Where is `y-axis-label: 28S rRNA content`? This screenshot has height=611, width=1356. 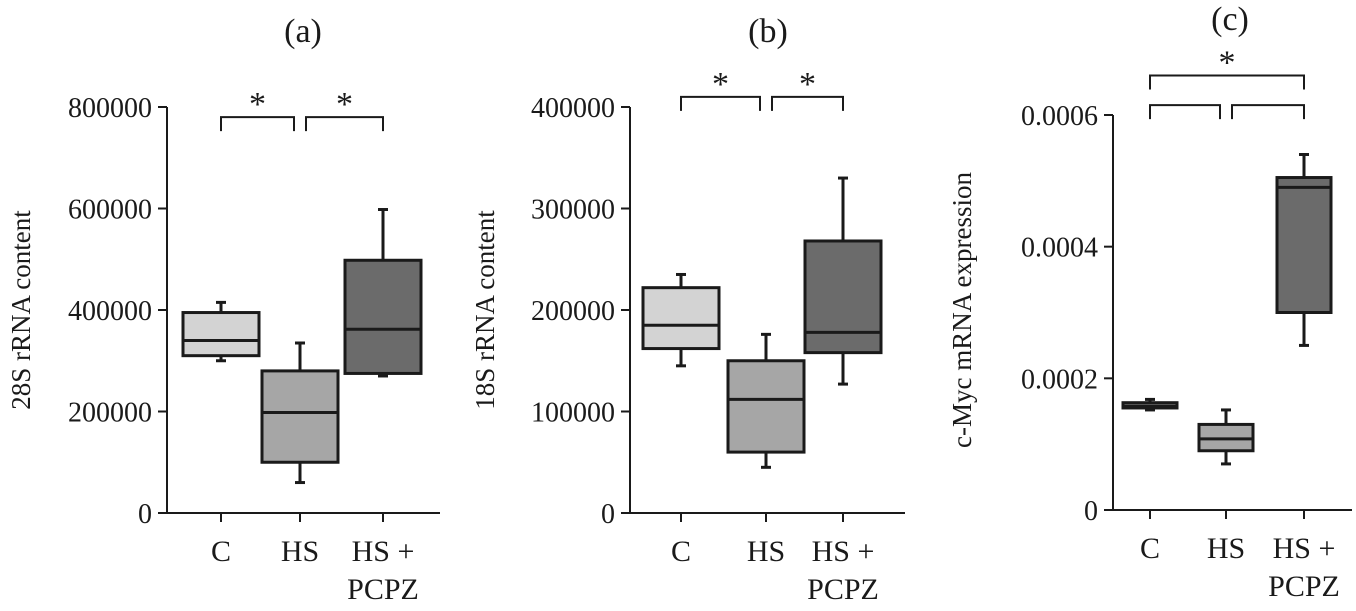
y-axis-label: 28S rRNA content is located at coordinates (21, 310).